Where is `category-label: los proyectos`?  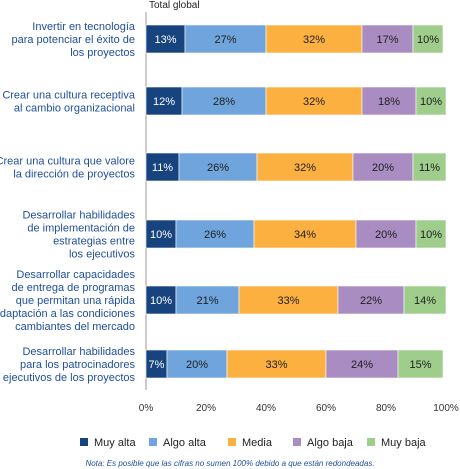 category-label: los proyectos is located at coordinates (102, 53).